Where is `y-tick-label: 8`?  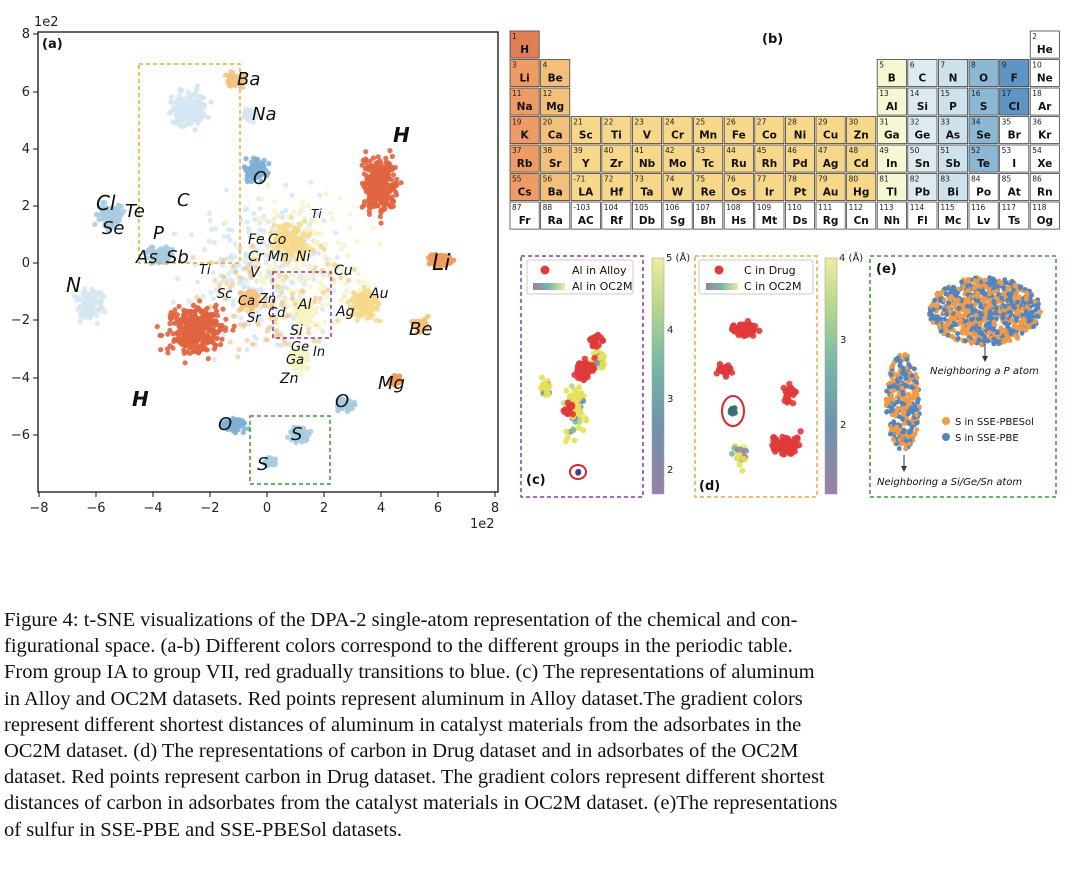 y-tick-label: 8 is located at coordinates (26, 34).